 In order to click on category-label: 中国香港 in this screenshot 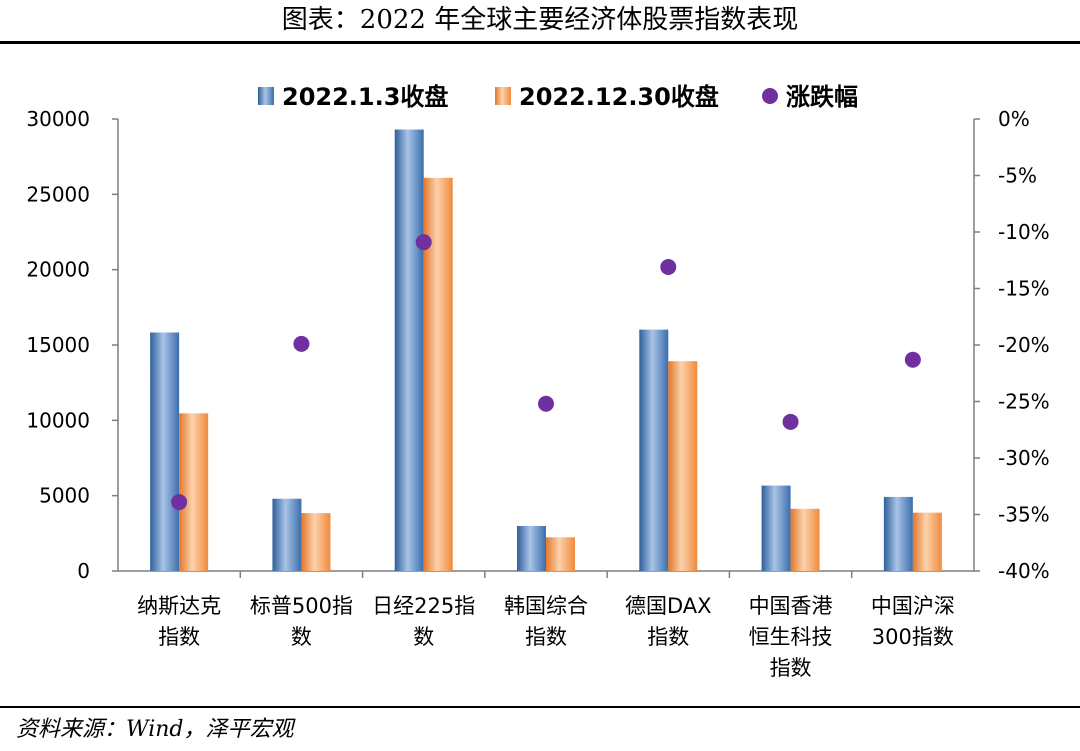, I will do `click(791, 606)`.